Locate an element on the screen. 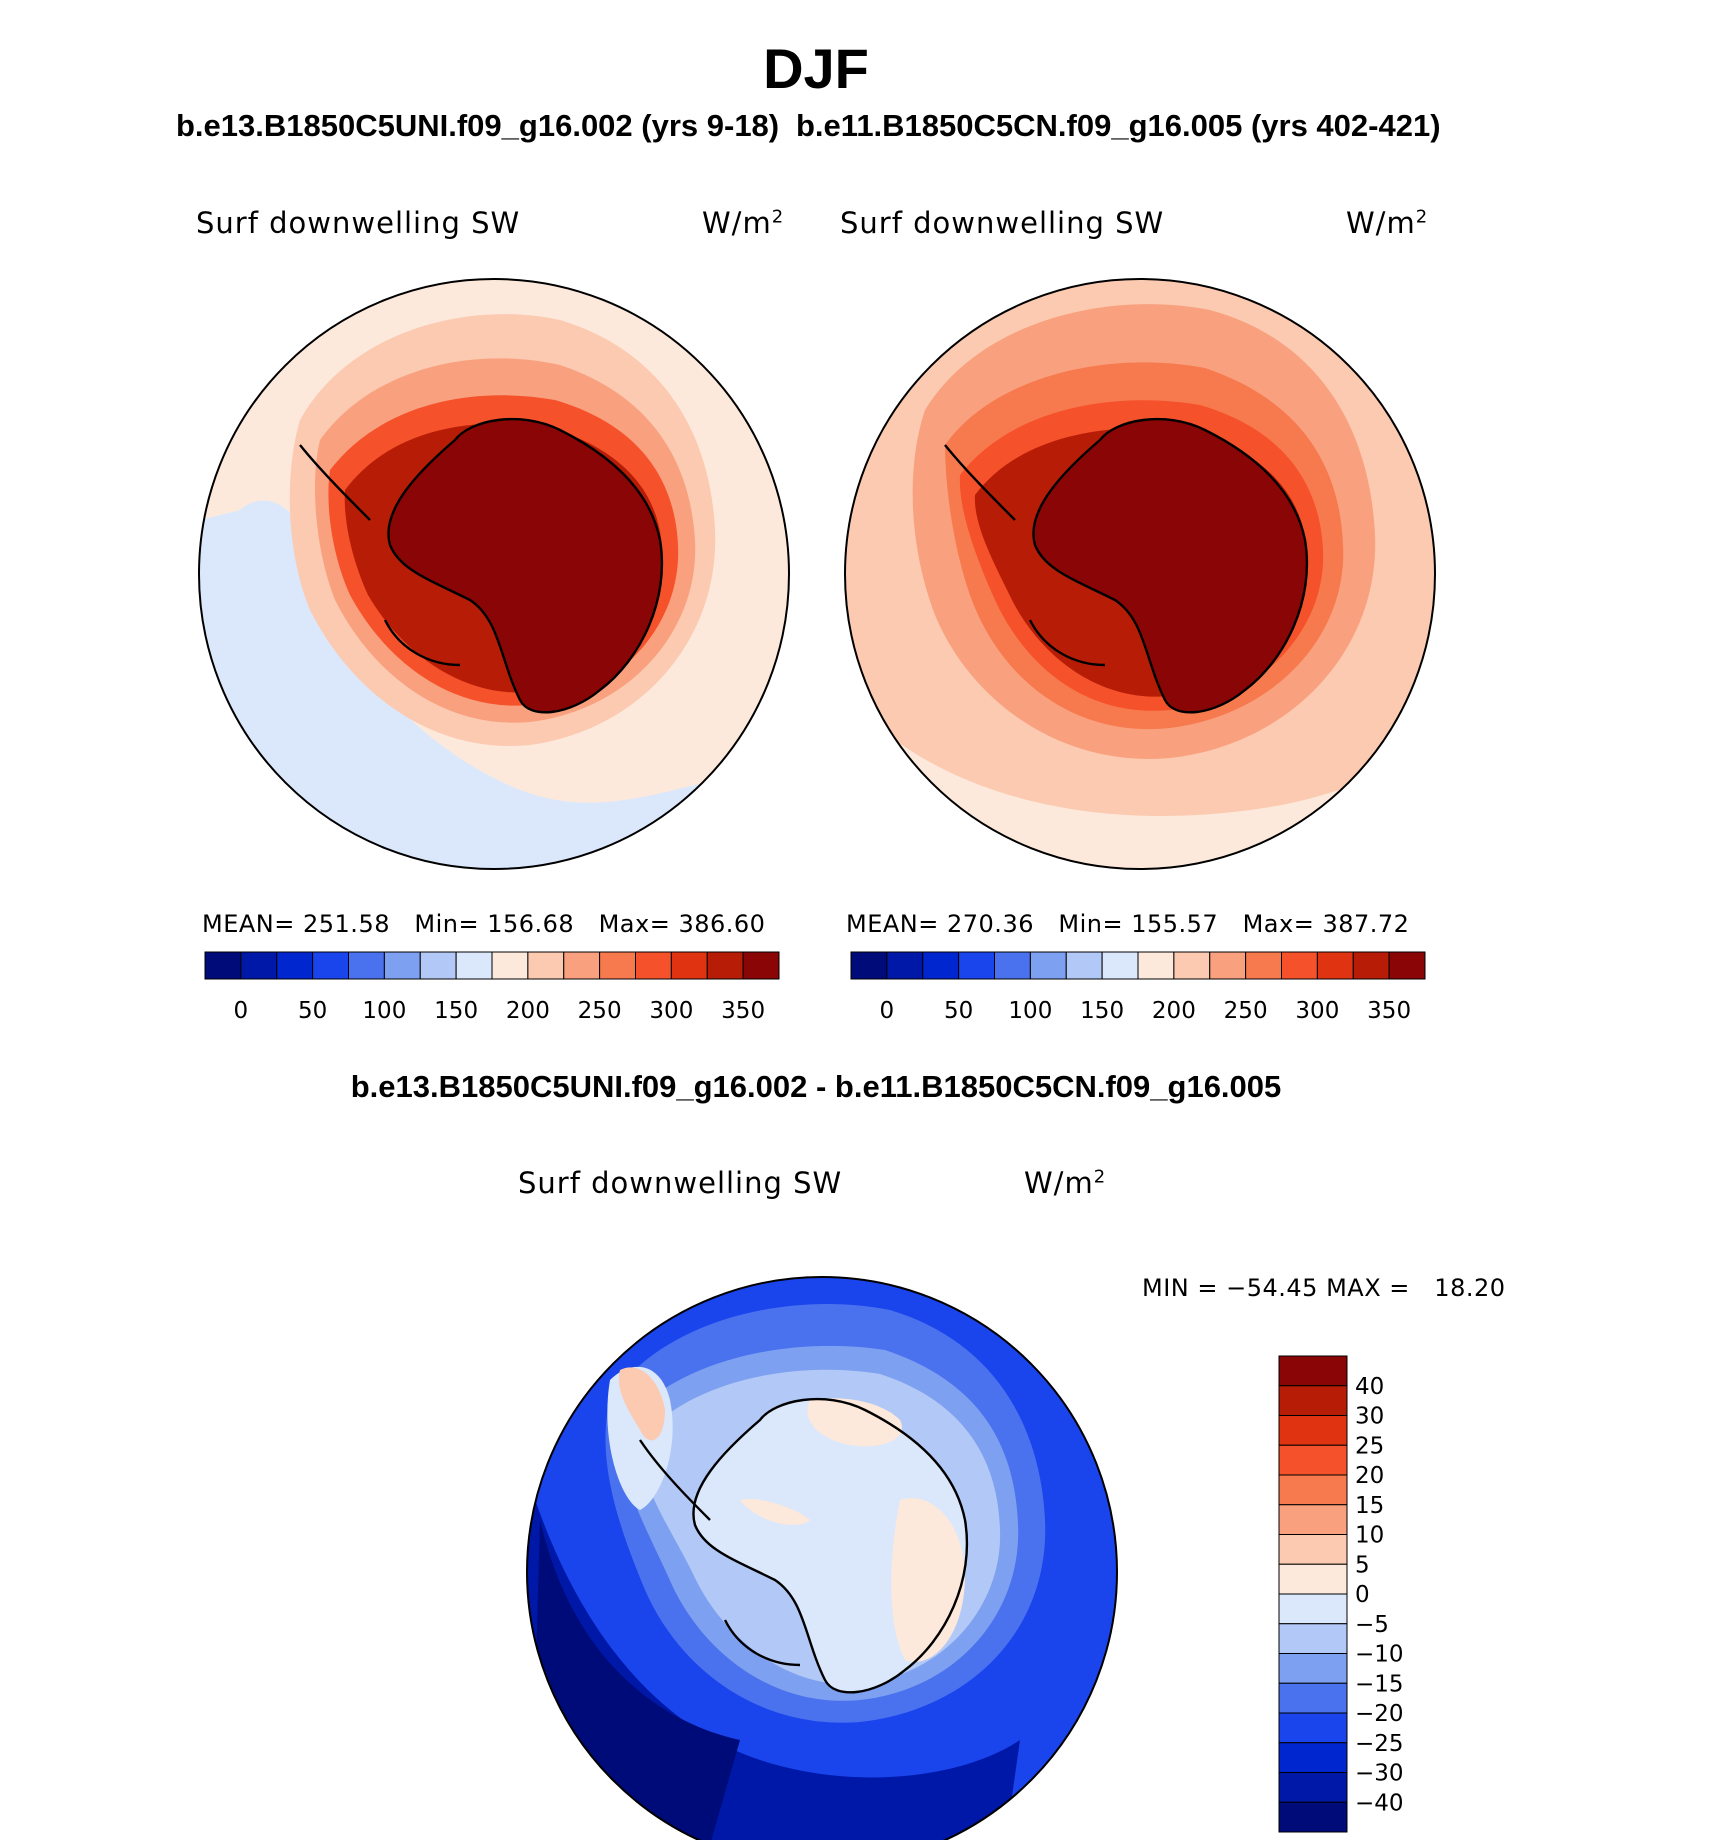  panel1-coastline is located at coordinates (481, 565).